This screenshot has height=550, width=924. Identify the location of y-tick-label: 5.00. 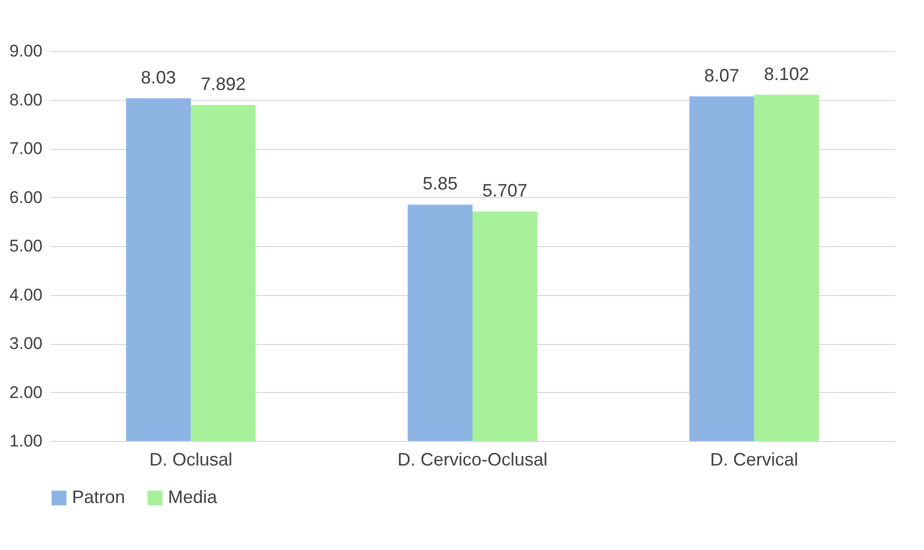
(25, 246).